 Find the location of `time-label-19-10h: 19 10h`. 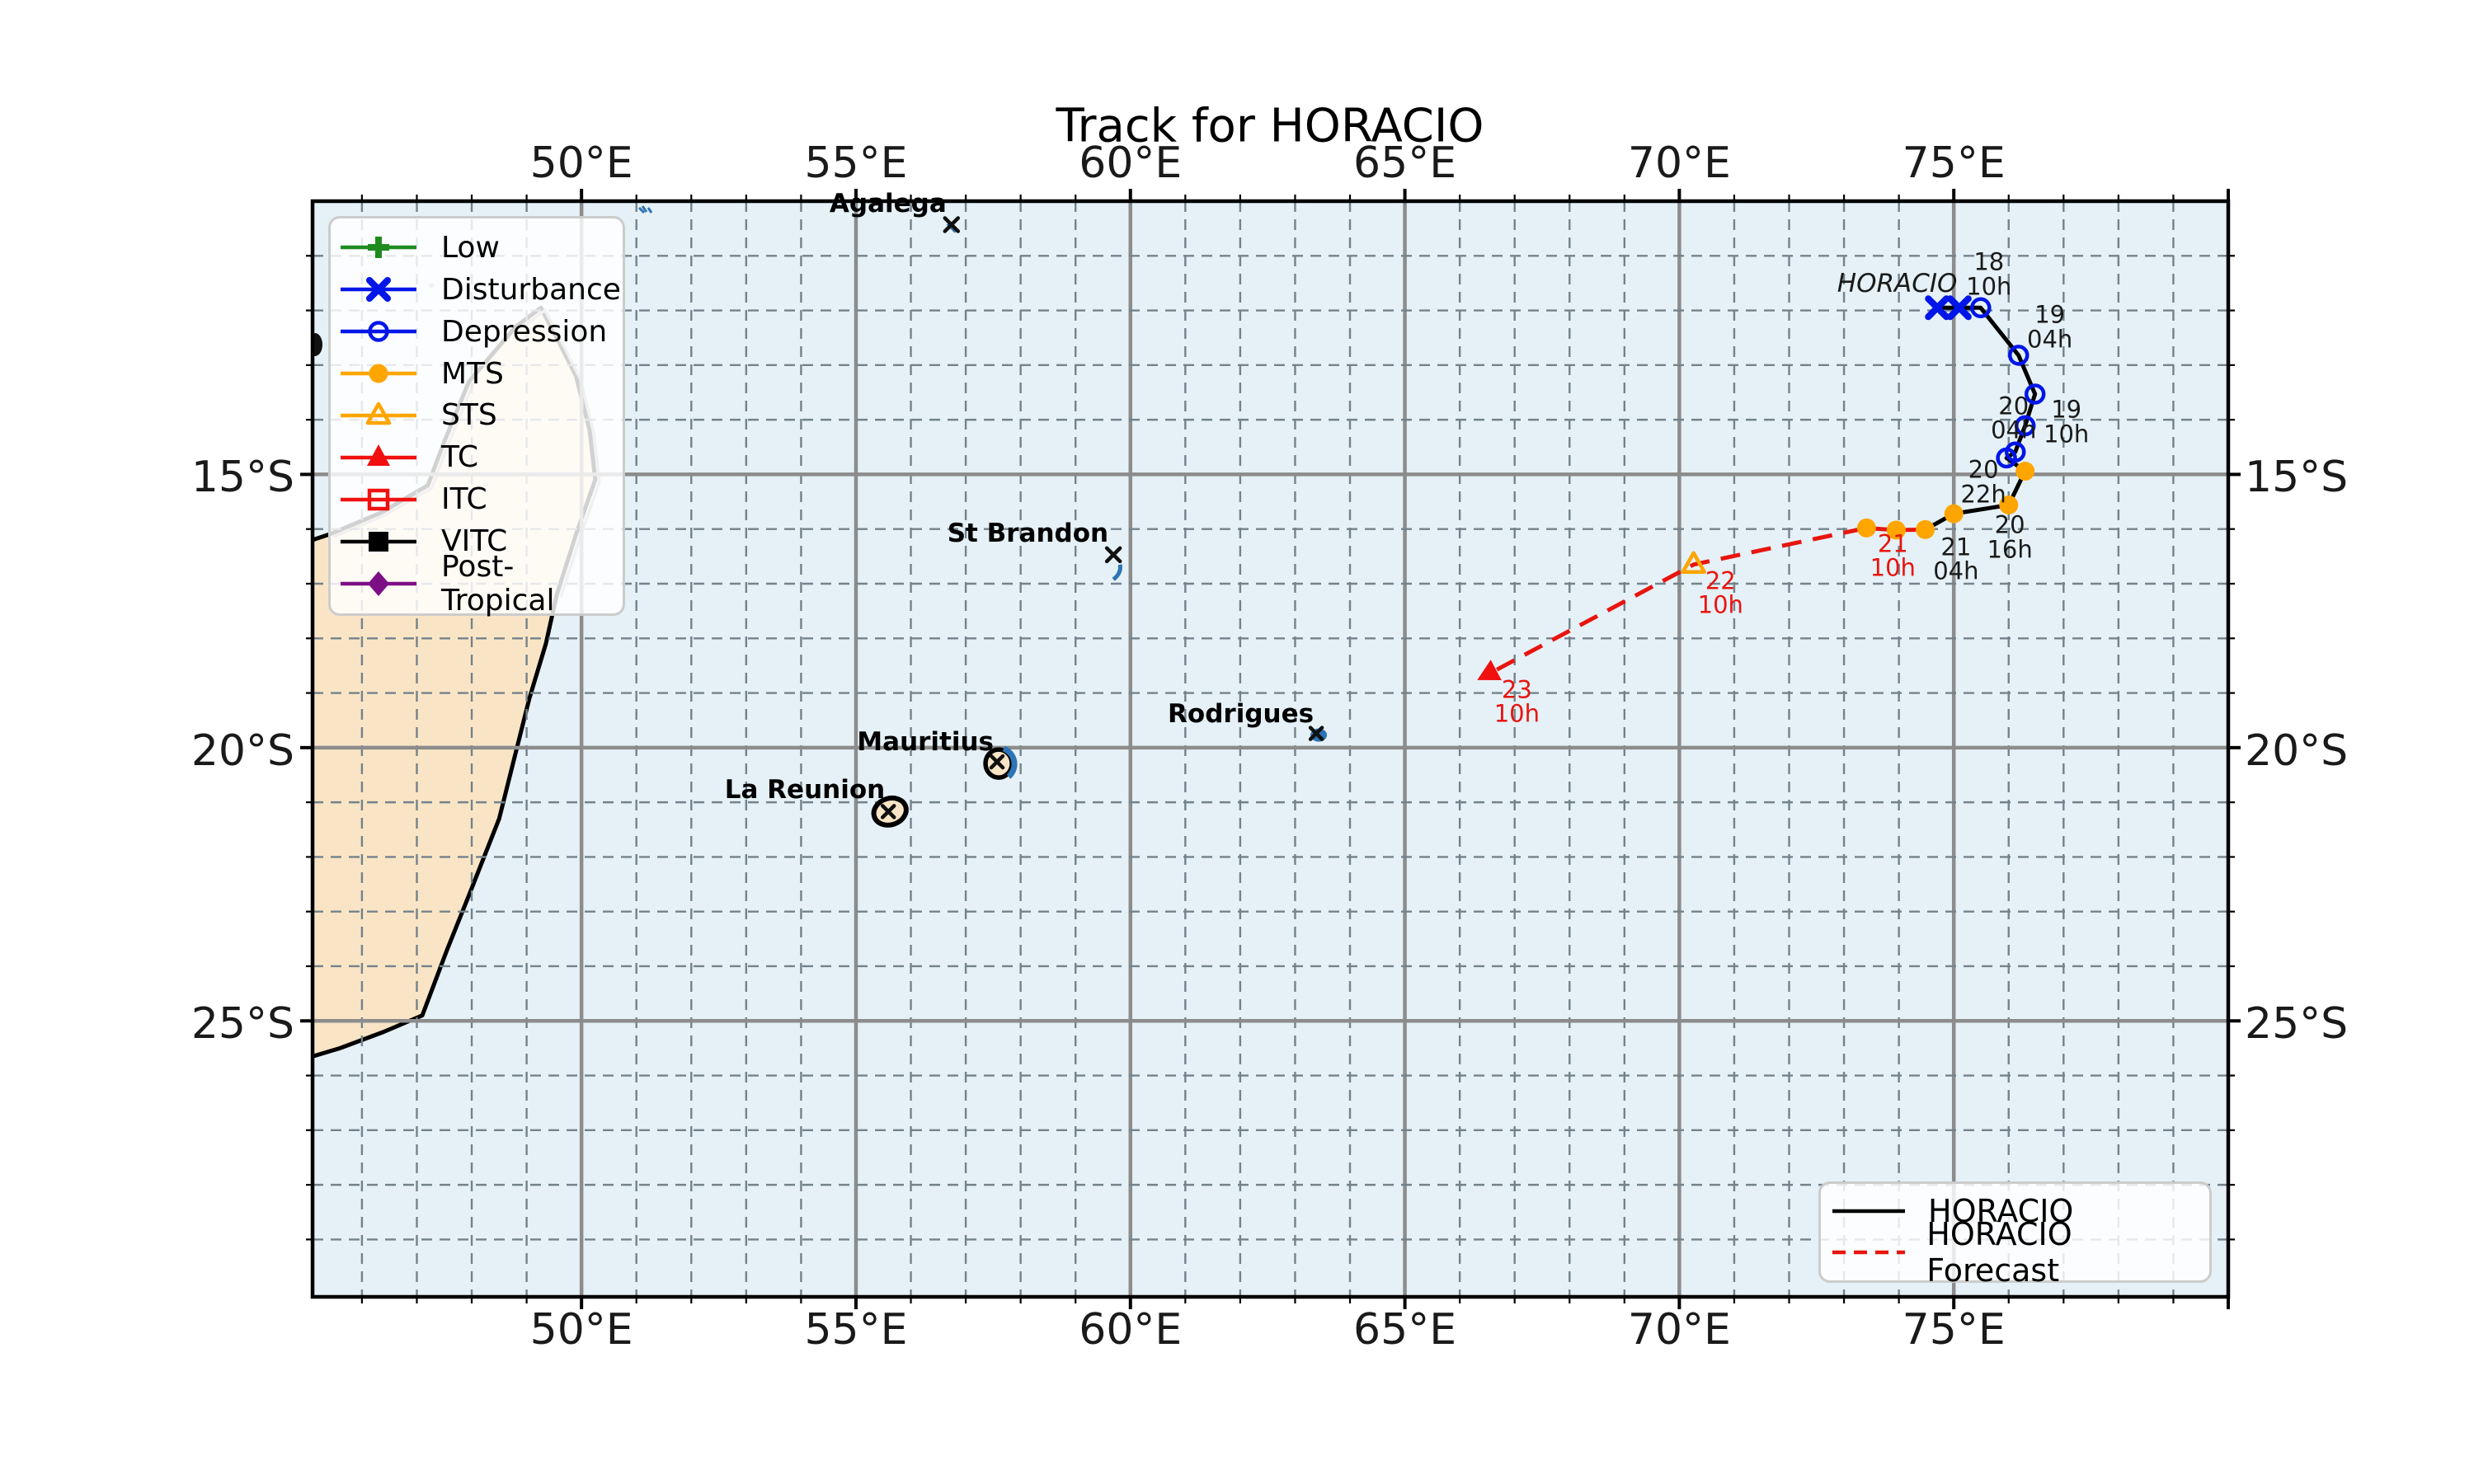

time-label-19-10h: 19 10h is located at coordinates (2067, 421).